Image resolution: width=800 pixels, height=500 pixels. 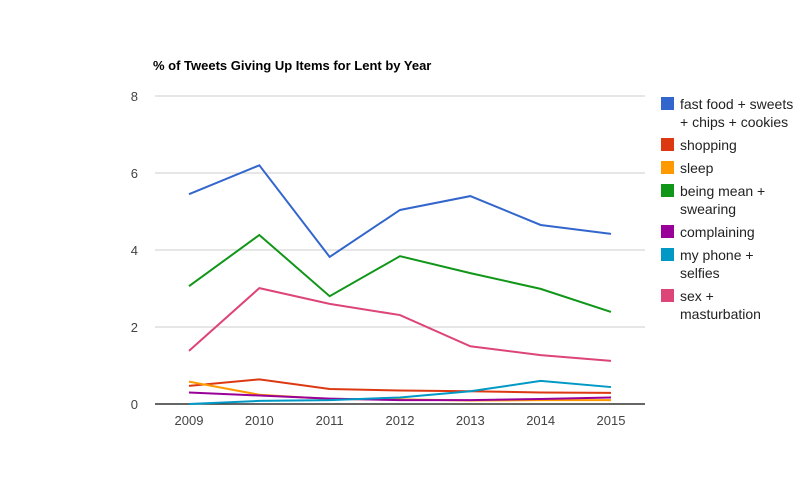 I want to click on legend-label: shopping, so click(x=708, y=145).